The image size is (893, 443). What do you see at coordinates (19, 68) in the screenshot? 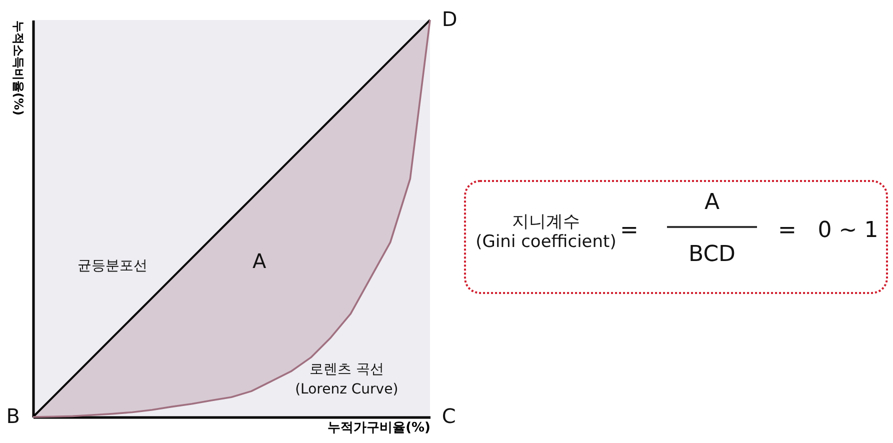
I see `y-axis-title: 누적소득비율(%)` at bounding box center [19, 68].